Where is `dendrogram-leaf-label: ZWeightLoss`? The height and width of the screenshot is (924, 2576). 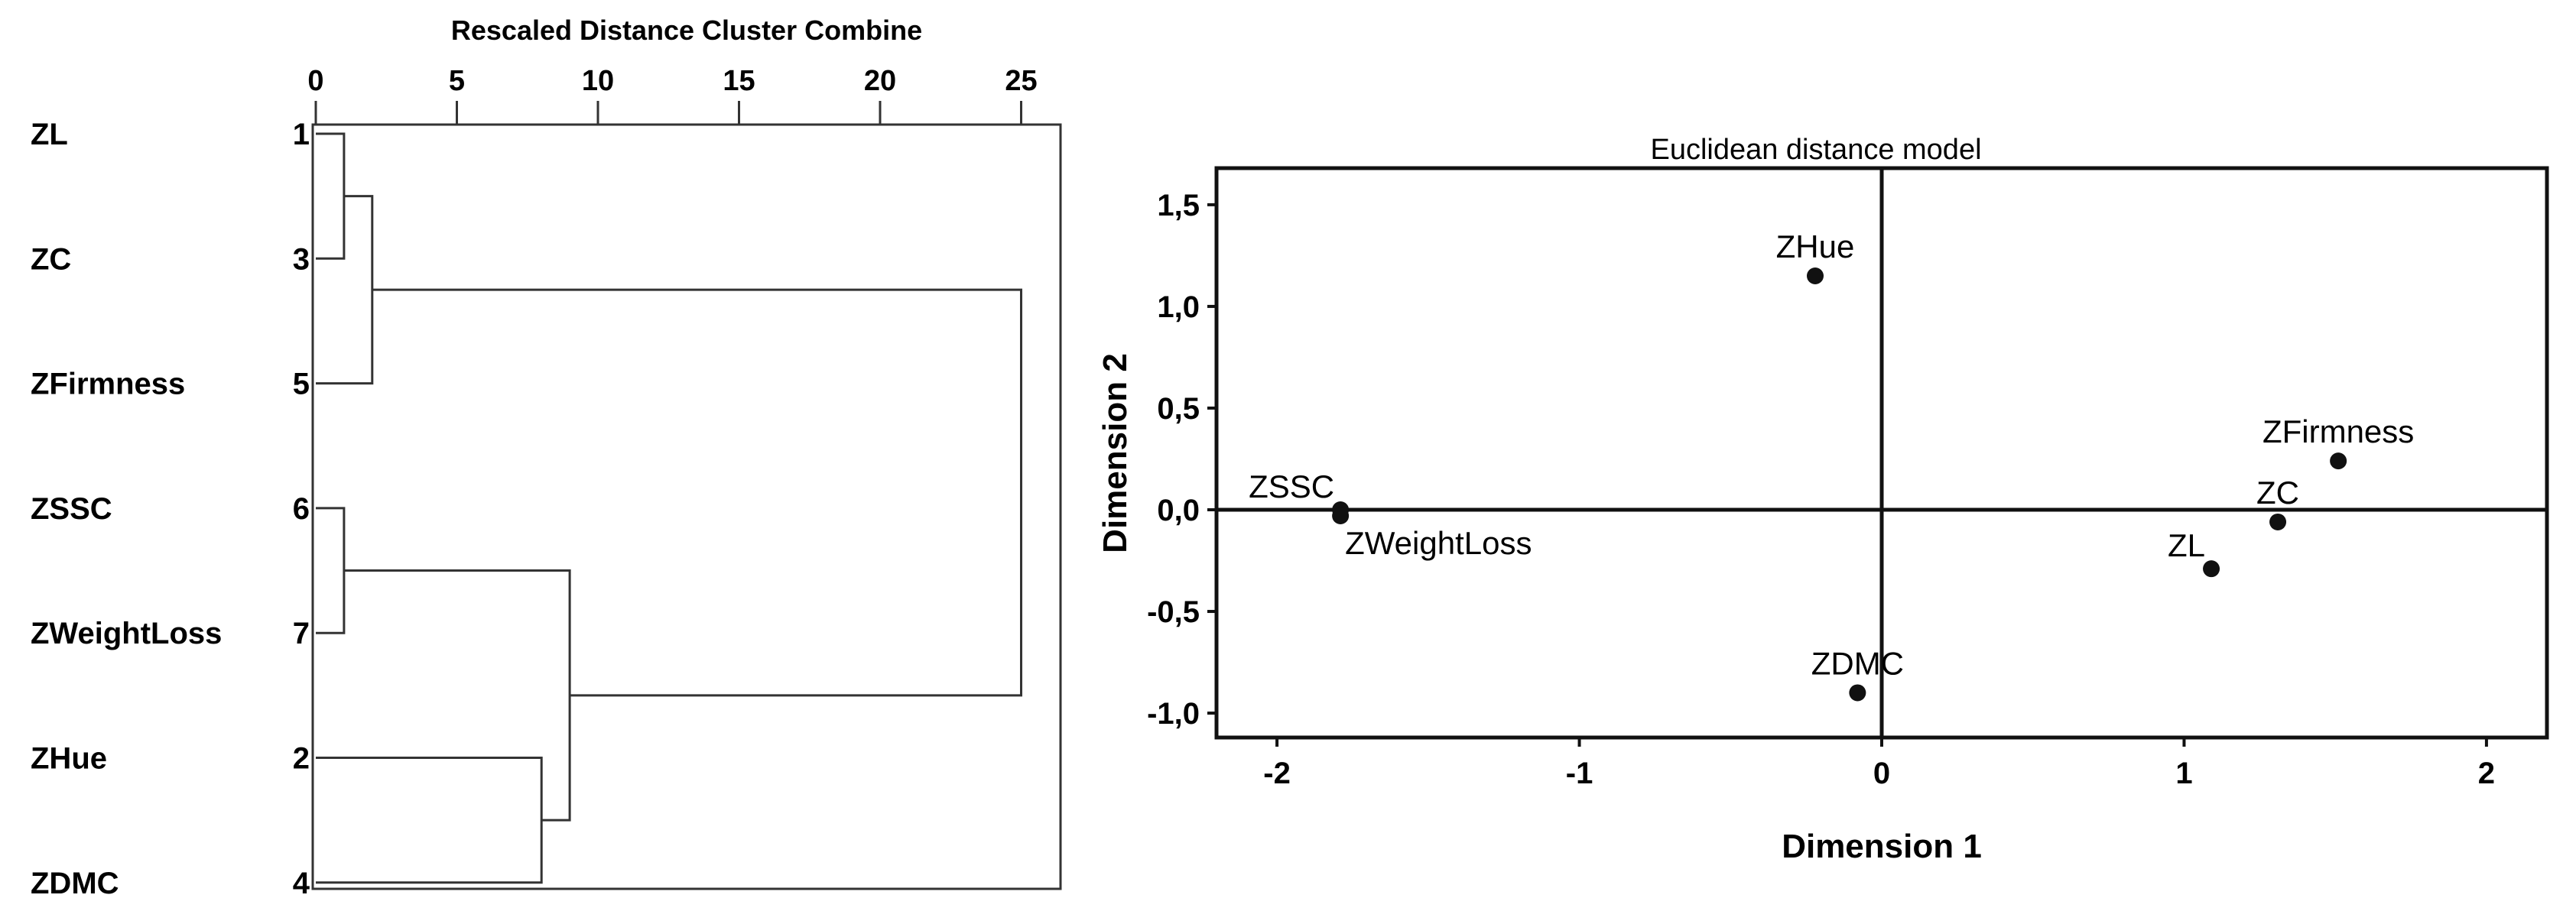
dendrogram-leaf-label: ZWeightLoss is located at coordinates (127, 634).